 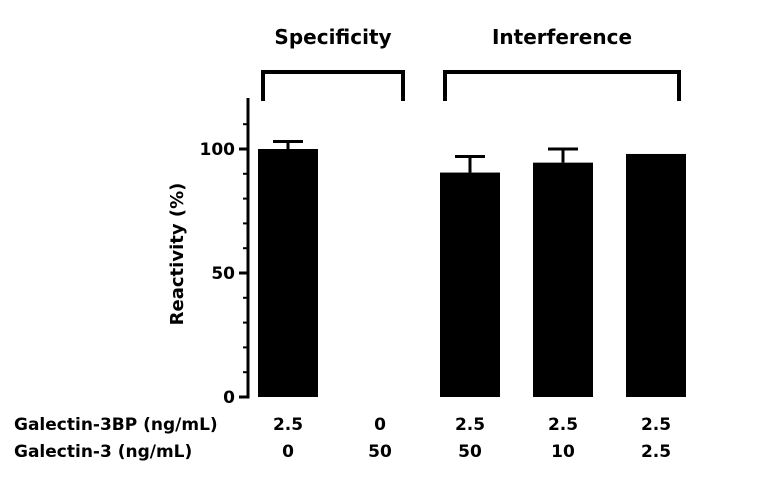 I want to click on condition-value: 10, so click(x=563, y=452).